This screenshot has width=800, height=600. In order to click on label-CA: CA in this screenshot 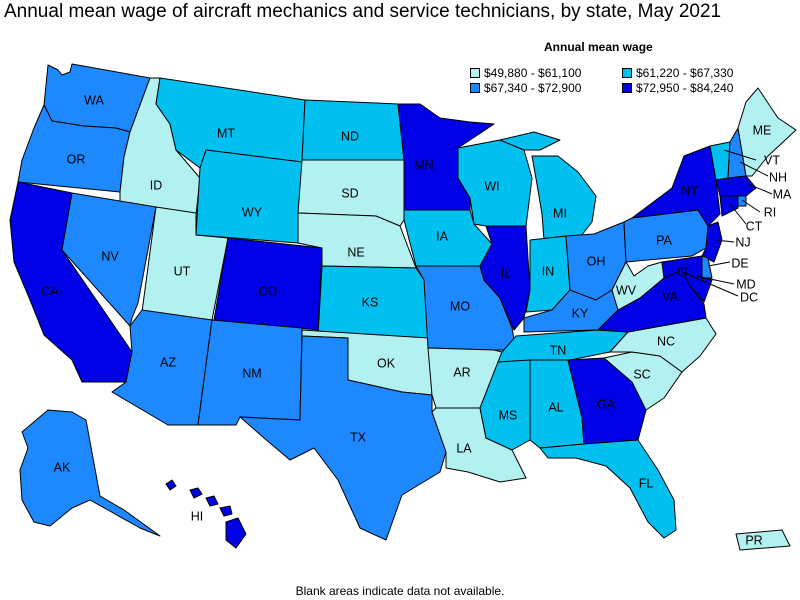, I will do `click(50, 291)`.